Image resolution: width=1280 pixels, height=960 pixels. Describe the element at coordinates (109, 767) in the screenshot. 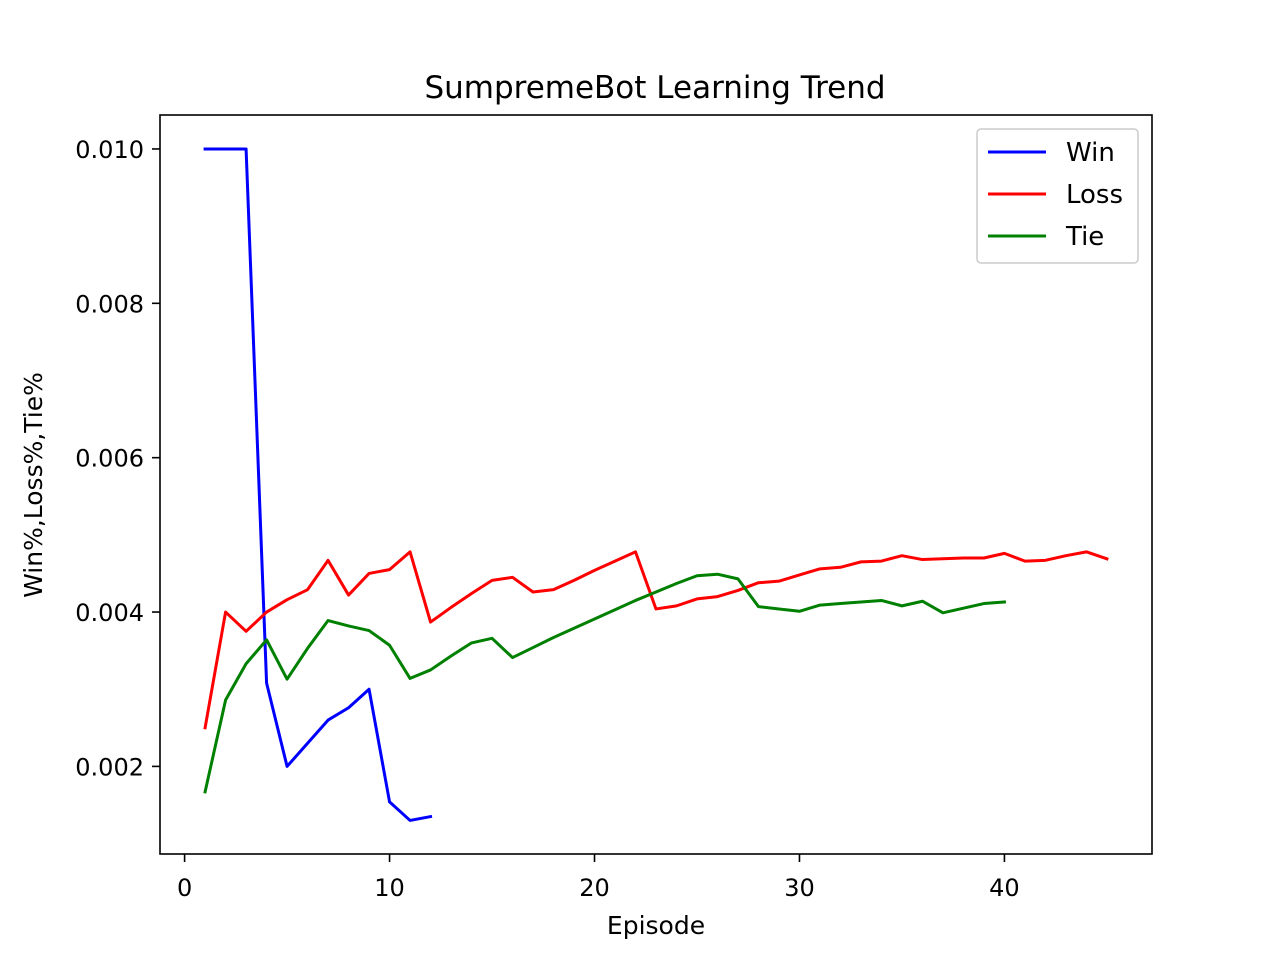

I see `y-tick-label: 0.002` at that location.